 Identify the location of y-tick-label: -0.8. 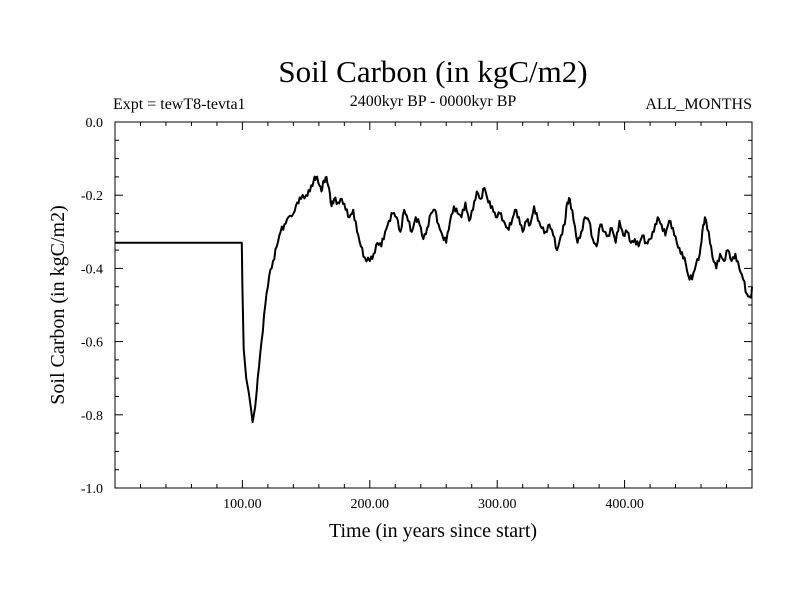
(92, 416).